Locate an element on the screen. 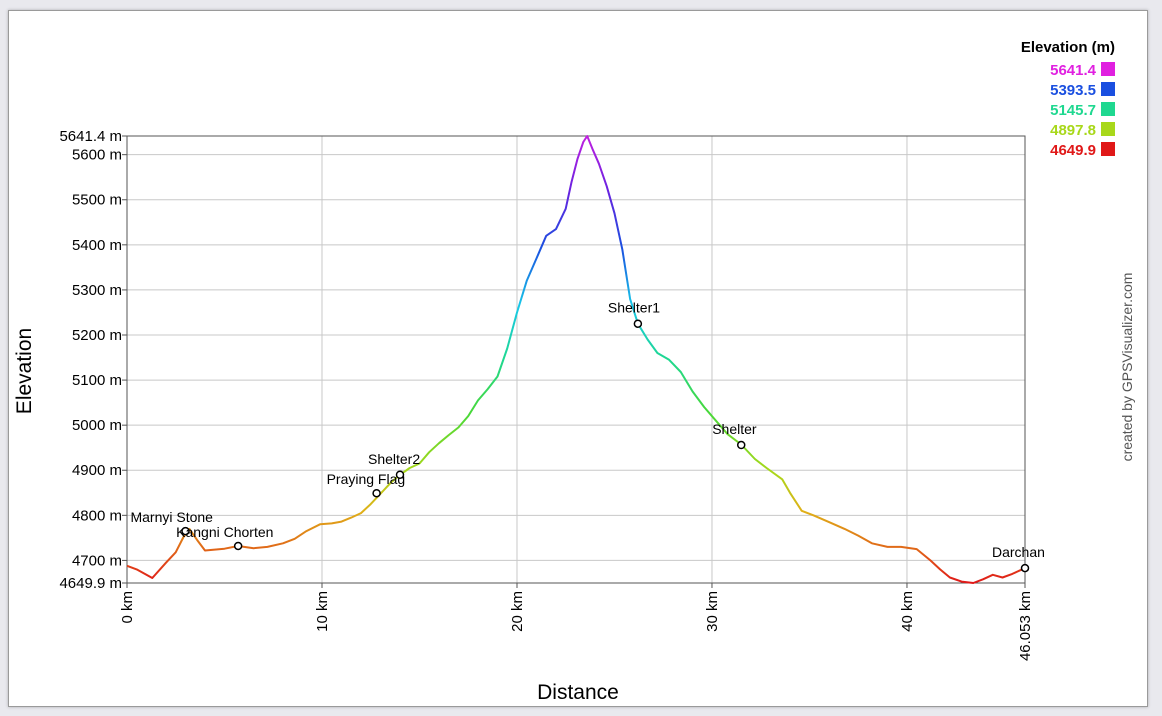 The height and width of the screenshot is (716, 1162). legend-entry-label: 5641.4 is located at coordinates (1073, 70).